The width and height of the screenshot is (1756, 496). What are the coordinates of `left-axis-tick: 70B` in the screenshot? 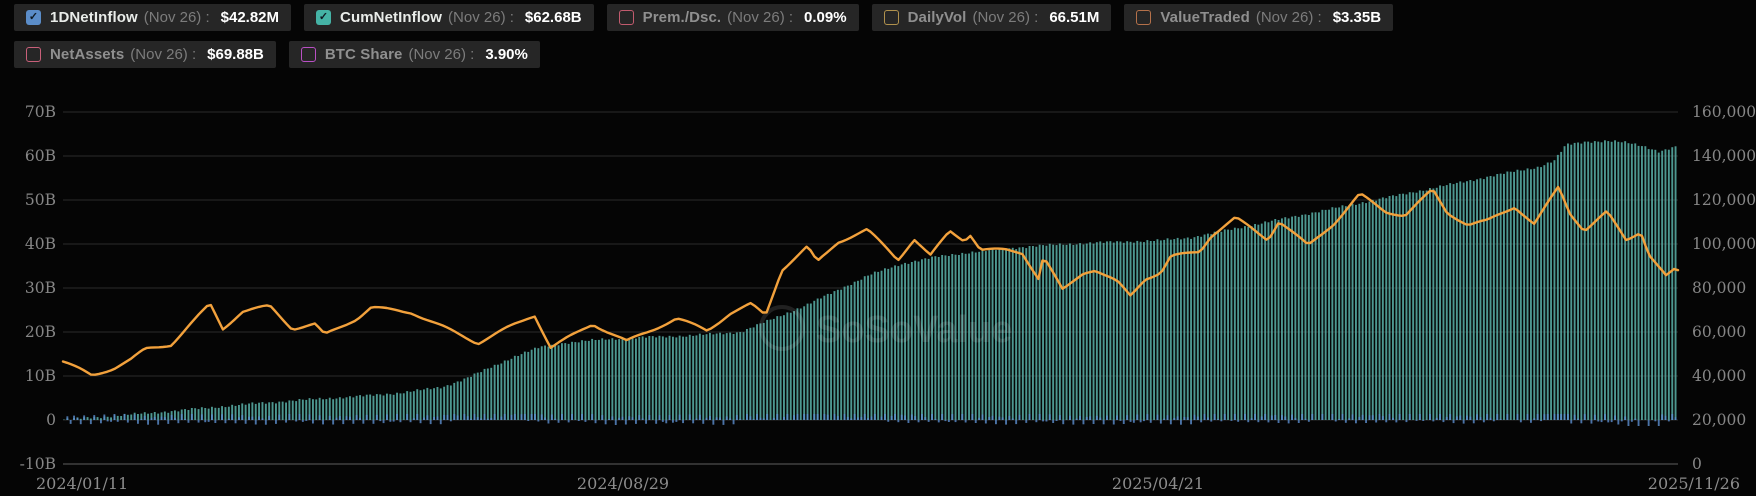 It's located at (40, 112).